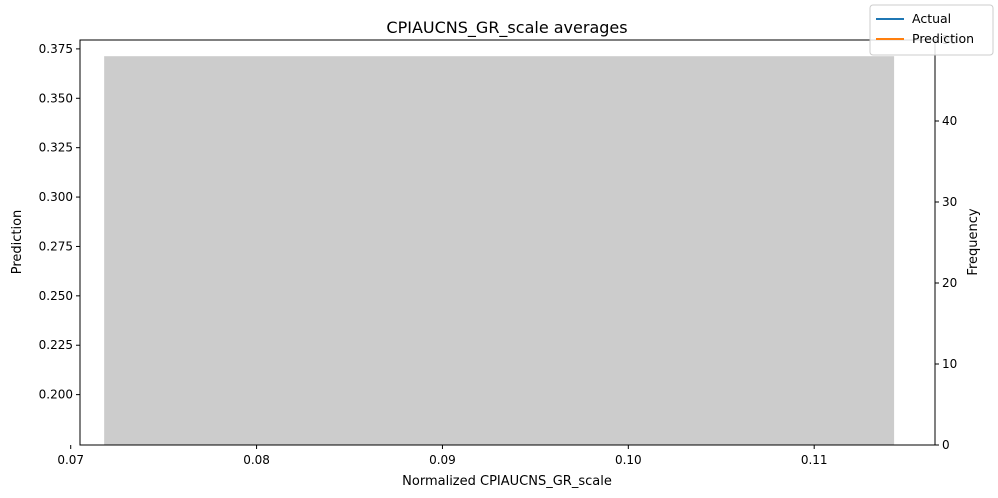  I want to click on x-tick-label: 0.09, so click(442, 460).